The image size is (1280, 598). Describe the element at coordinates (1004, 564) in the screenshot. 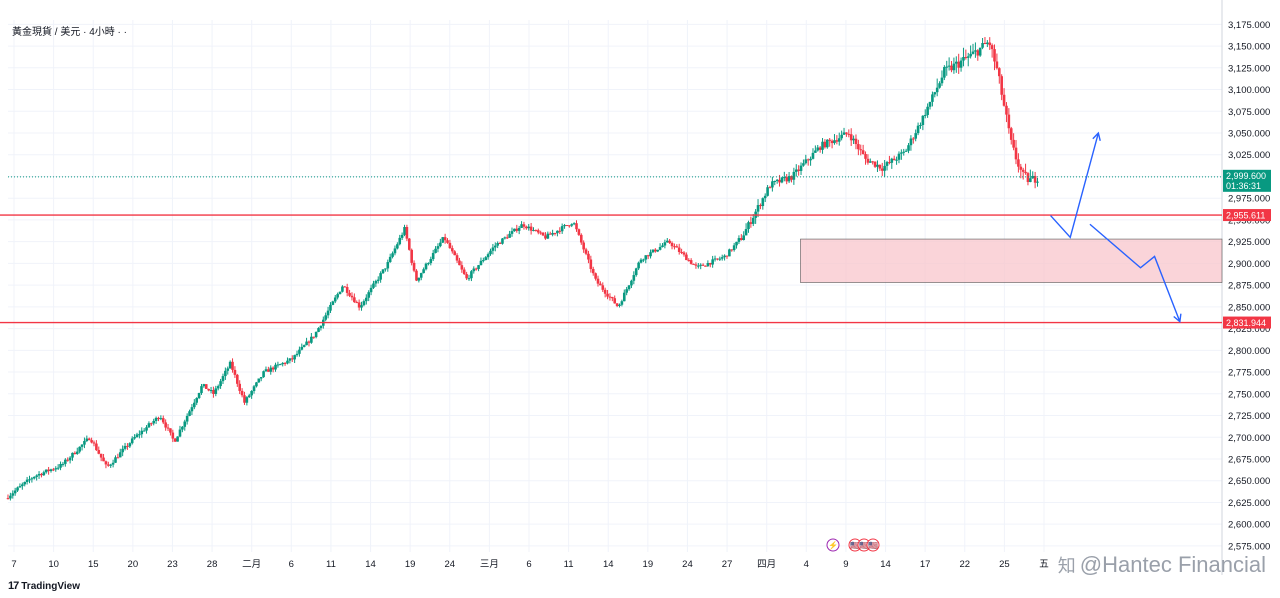

I see `x-tick-label: 25` at that location.